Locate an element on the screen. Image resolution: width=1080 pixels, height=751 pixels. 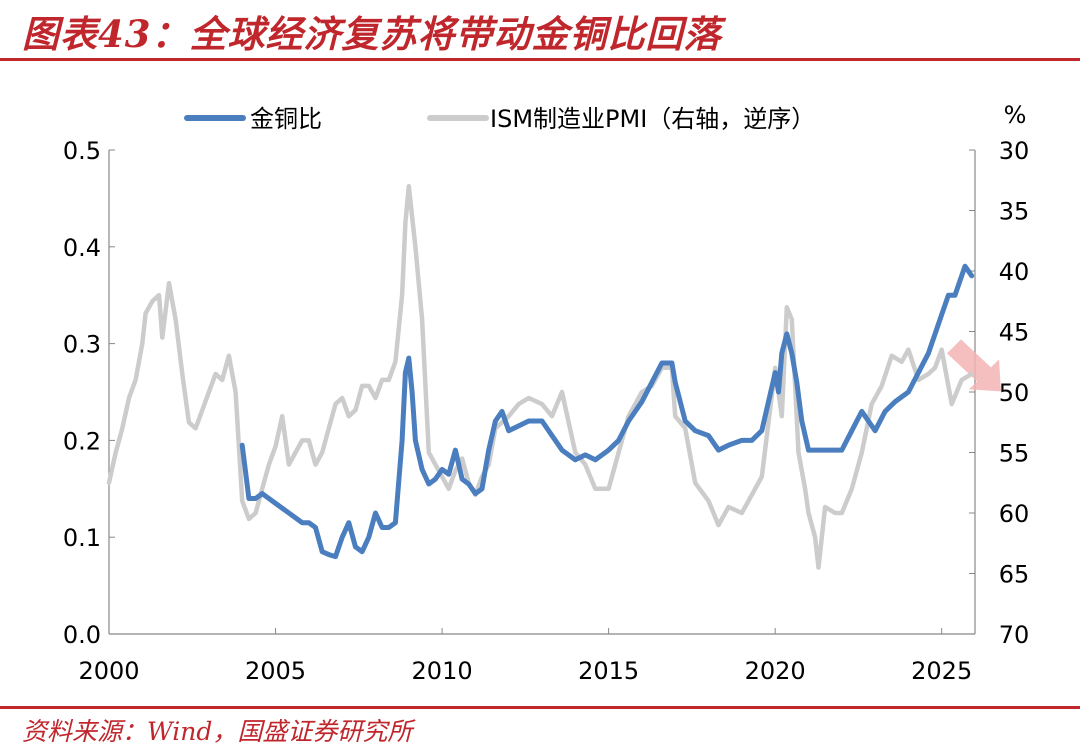
page-title: 图表43：全球经济复苏将带动金铜比回落 is located at coordinates (372, 34).